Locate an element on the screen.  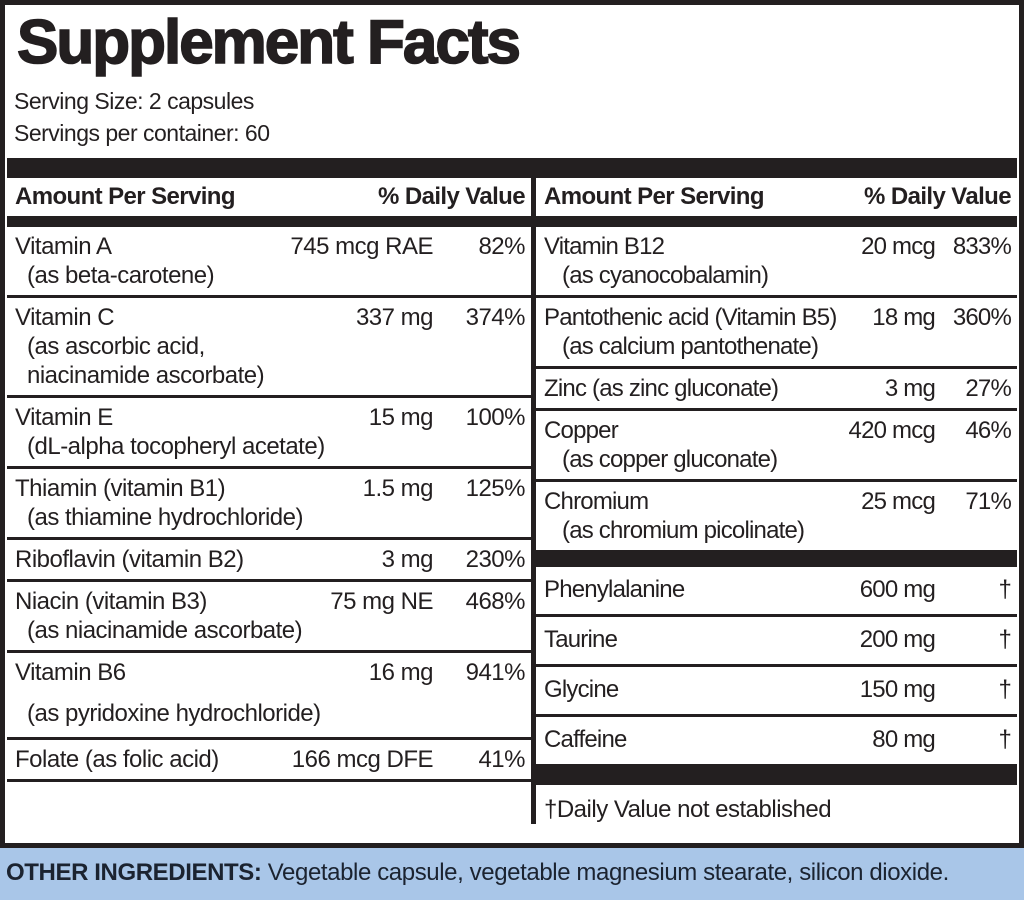
servings-per-container: Servings per container: 60 is located at coordinates (142, 133).